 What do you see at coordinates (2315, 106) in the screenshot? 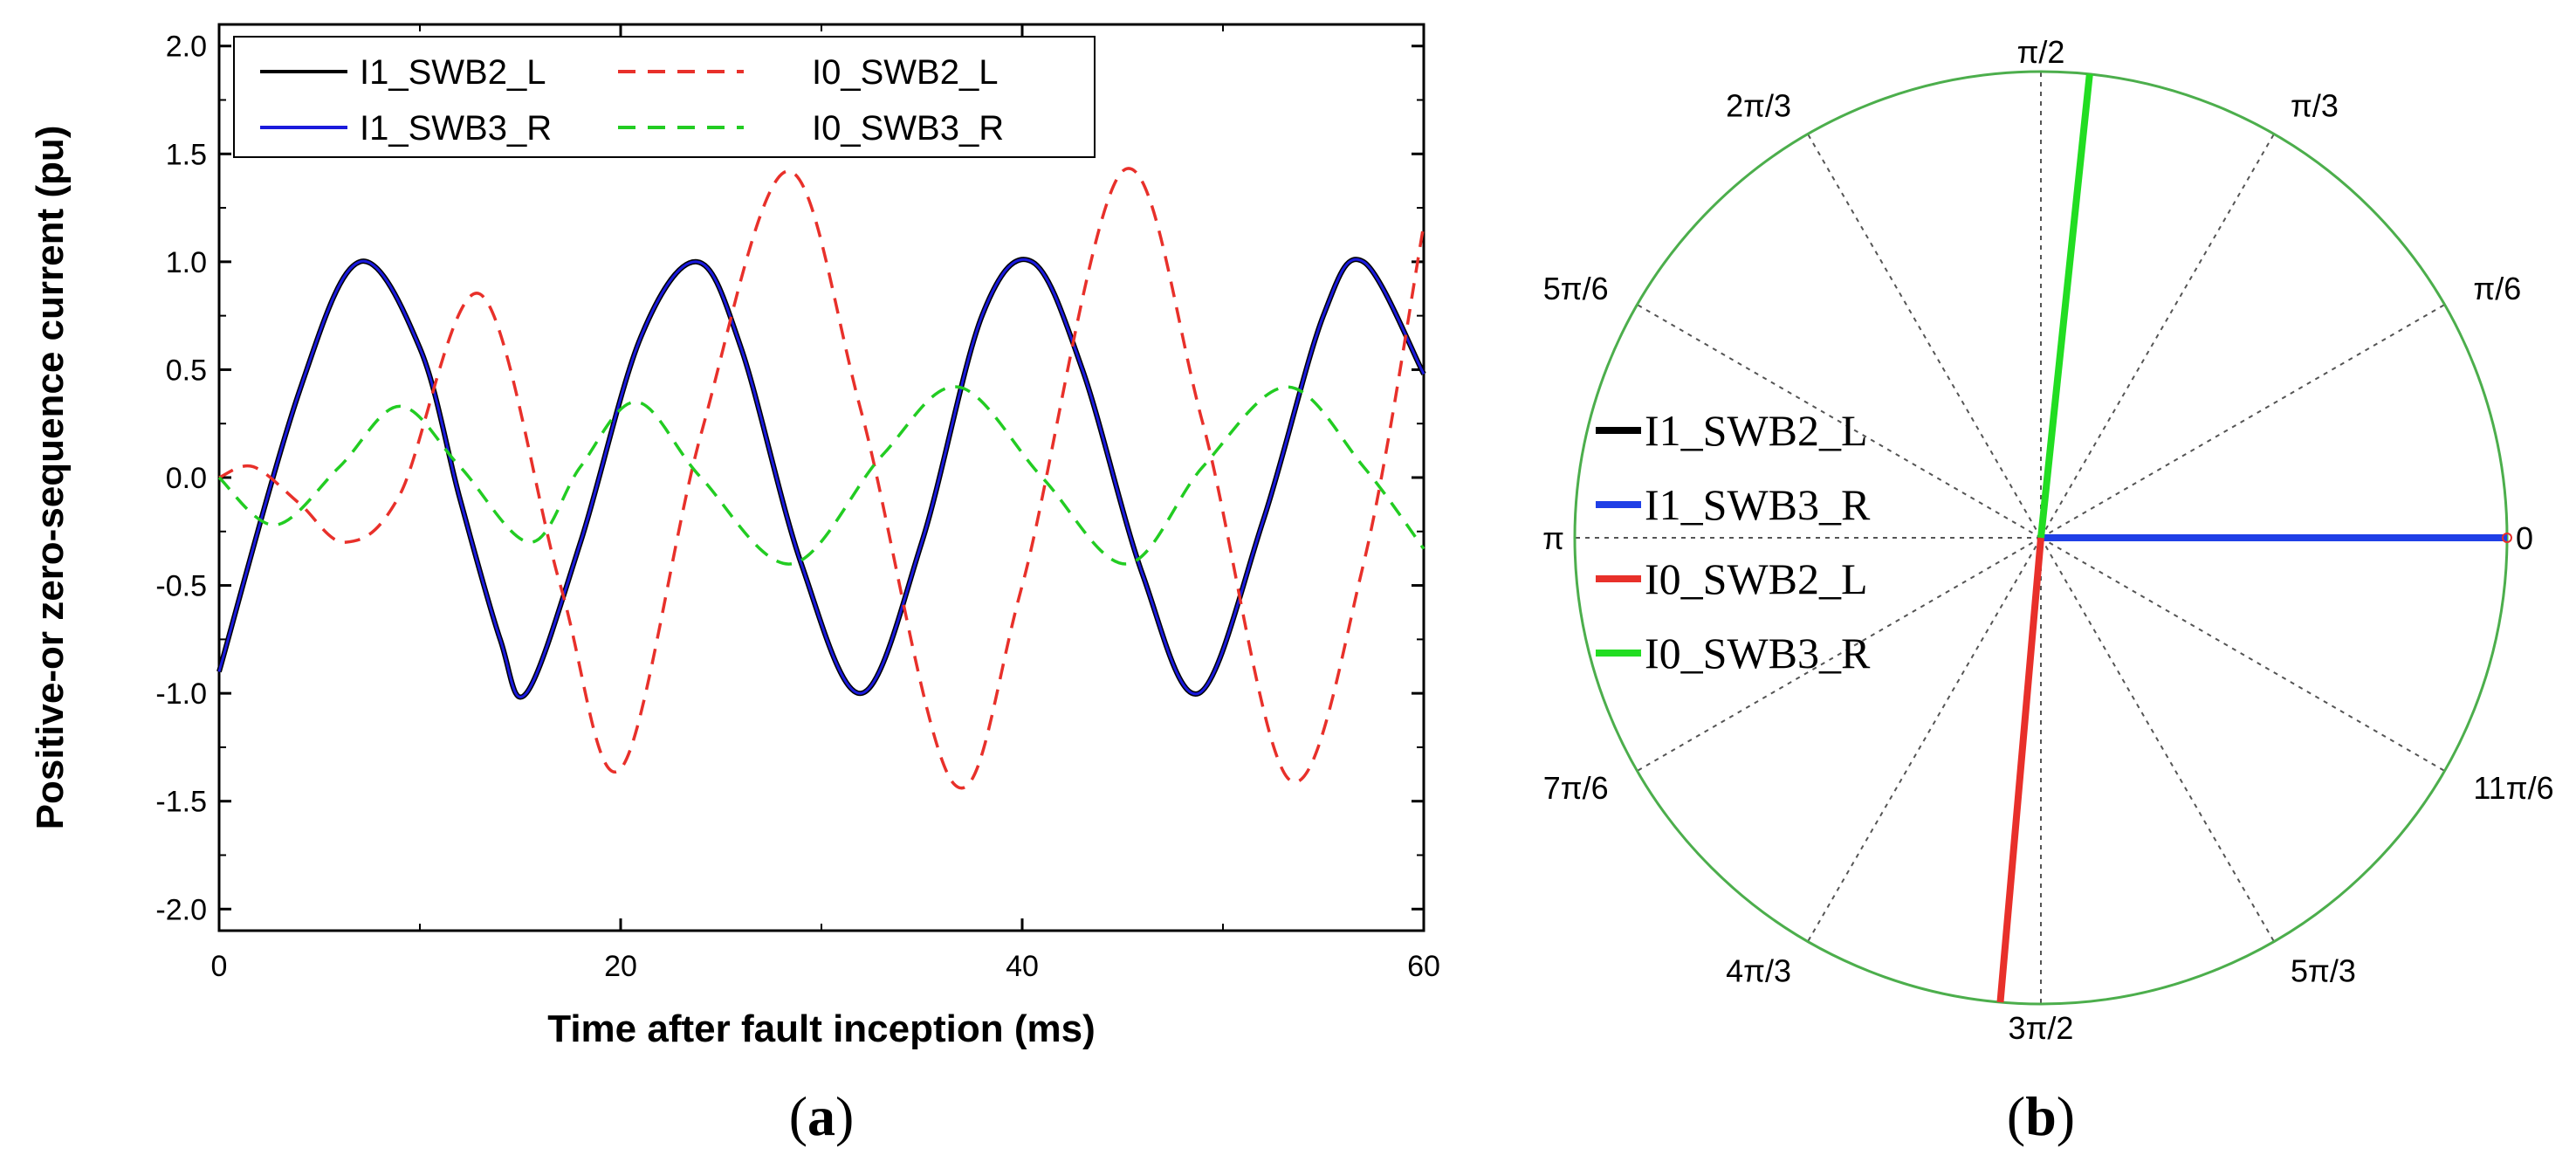
I see `polar-angle-label: π/3` at bounding box center [2315, 106].